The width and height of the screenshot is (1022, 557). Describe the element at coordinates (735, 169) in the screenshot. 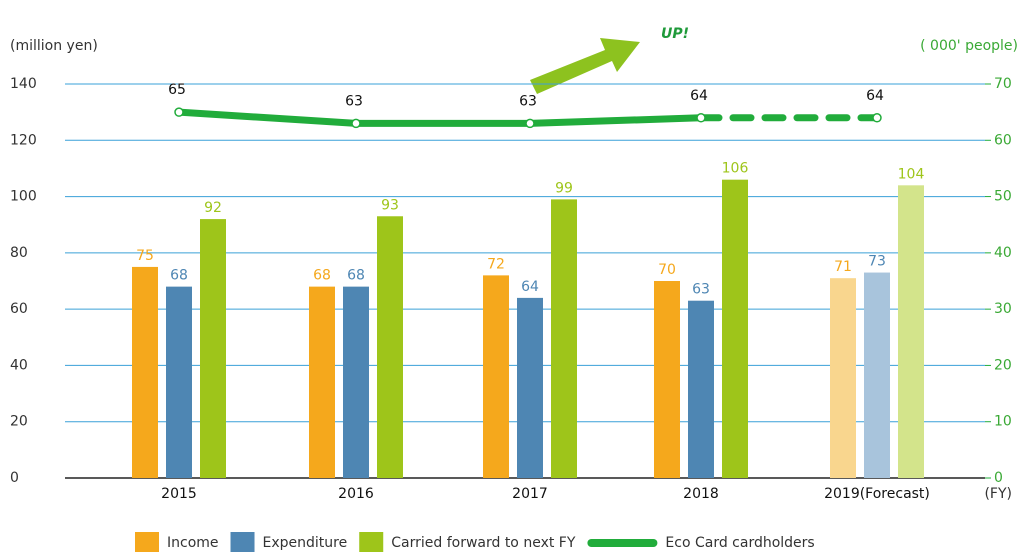

I see `value-label: 106` at that location.